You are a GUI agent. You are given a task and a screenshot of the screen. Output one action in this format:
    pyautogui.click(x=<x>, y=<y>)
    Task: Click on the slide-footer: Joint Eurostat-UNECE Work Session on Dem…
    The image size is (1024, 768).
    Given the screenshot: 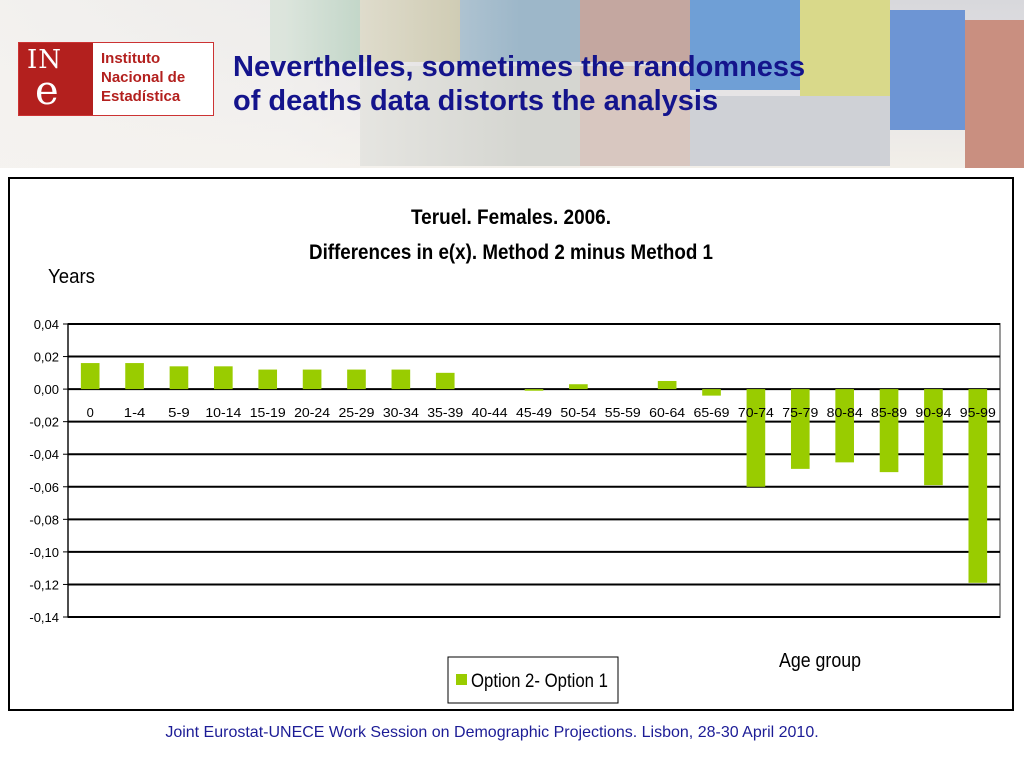 What is the action you would take?
    pyautogui.click(x=492, y=732)
    